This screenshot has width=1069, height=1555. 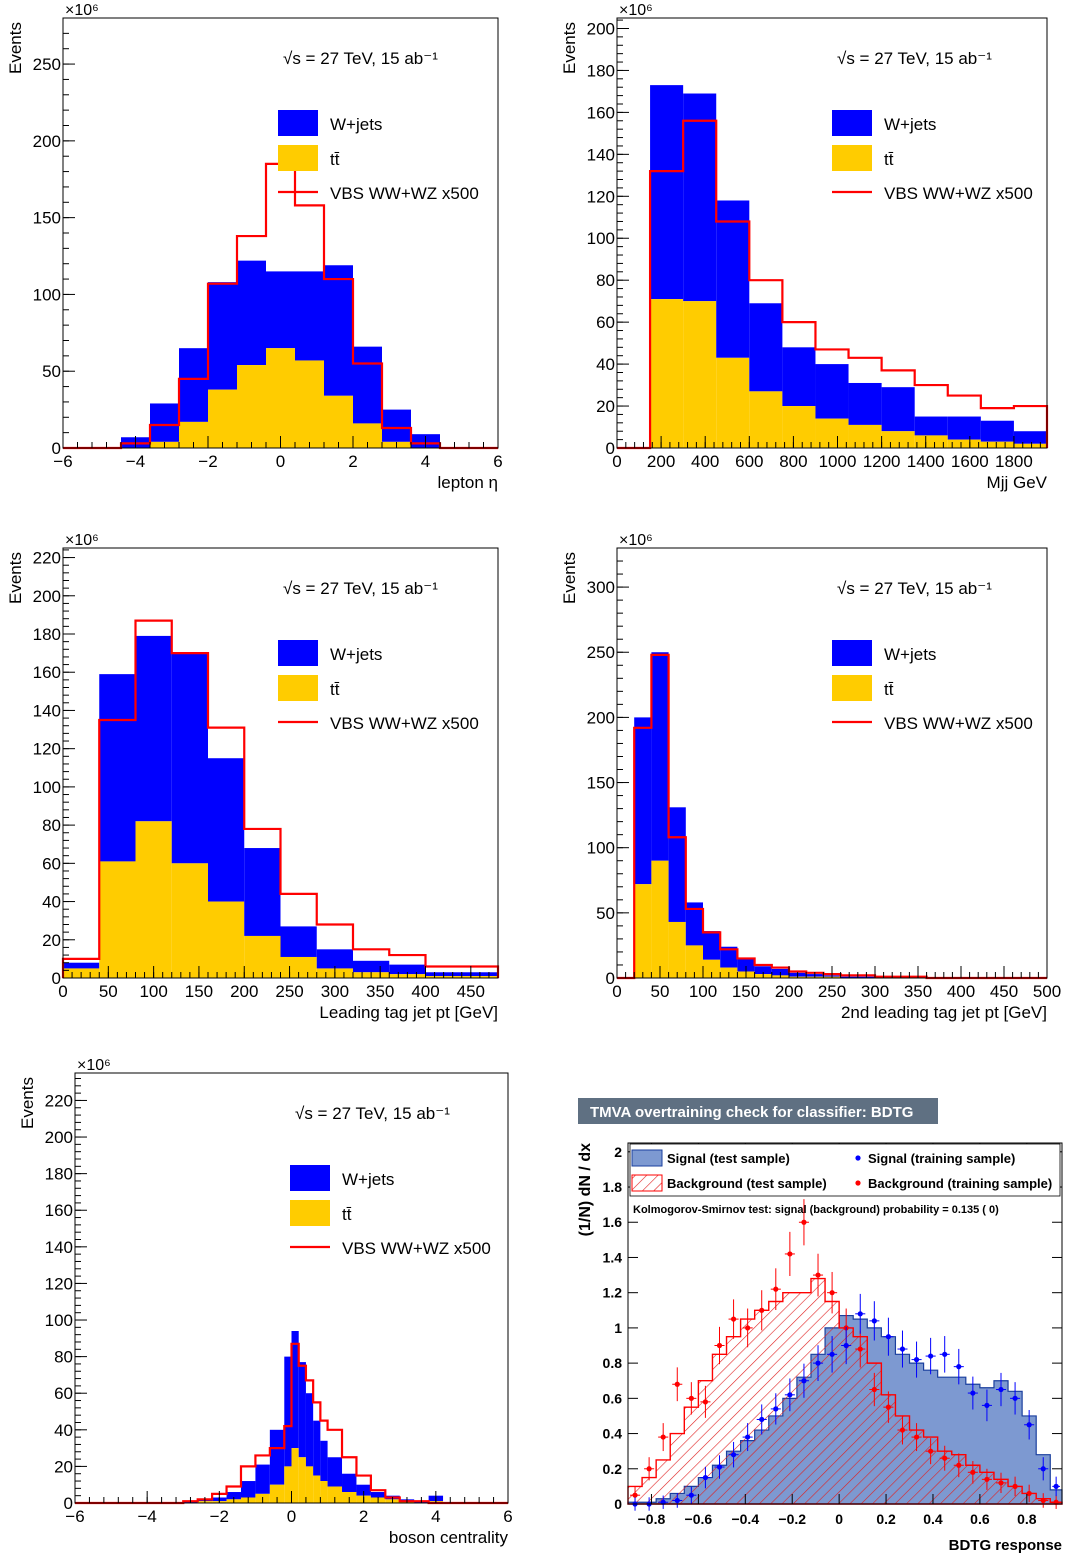 What do you see at coordinates (610, 978) in the screenshot?
I see `y-tick-label: 0` at bounding box center [610, 978].